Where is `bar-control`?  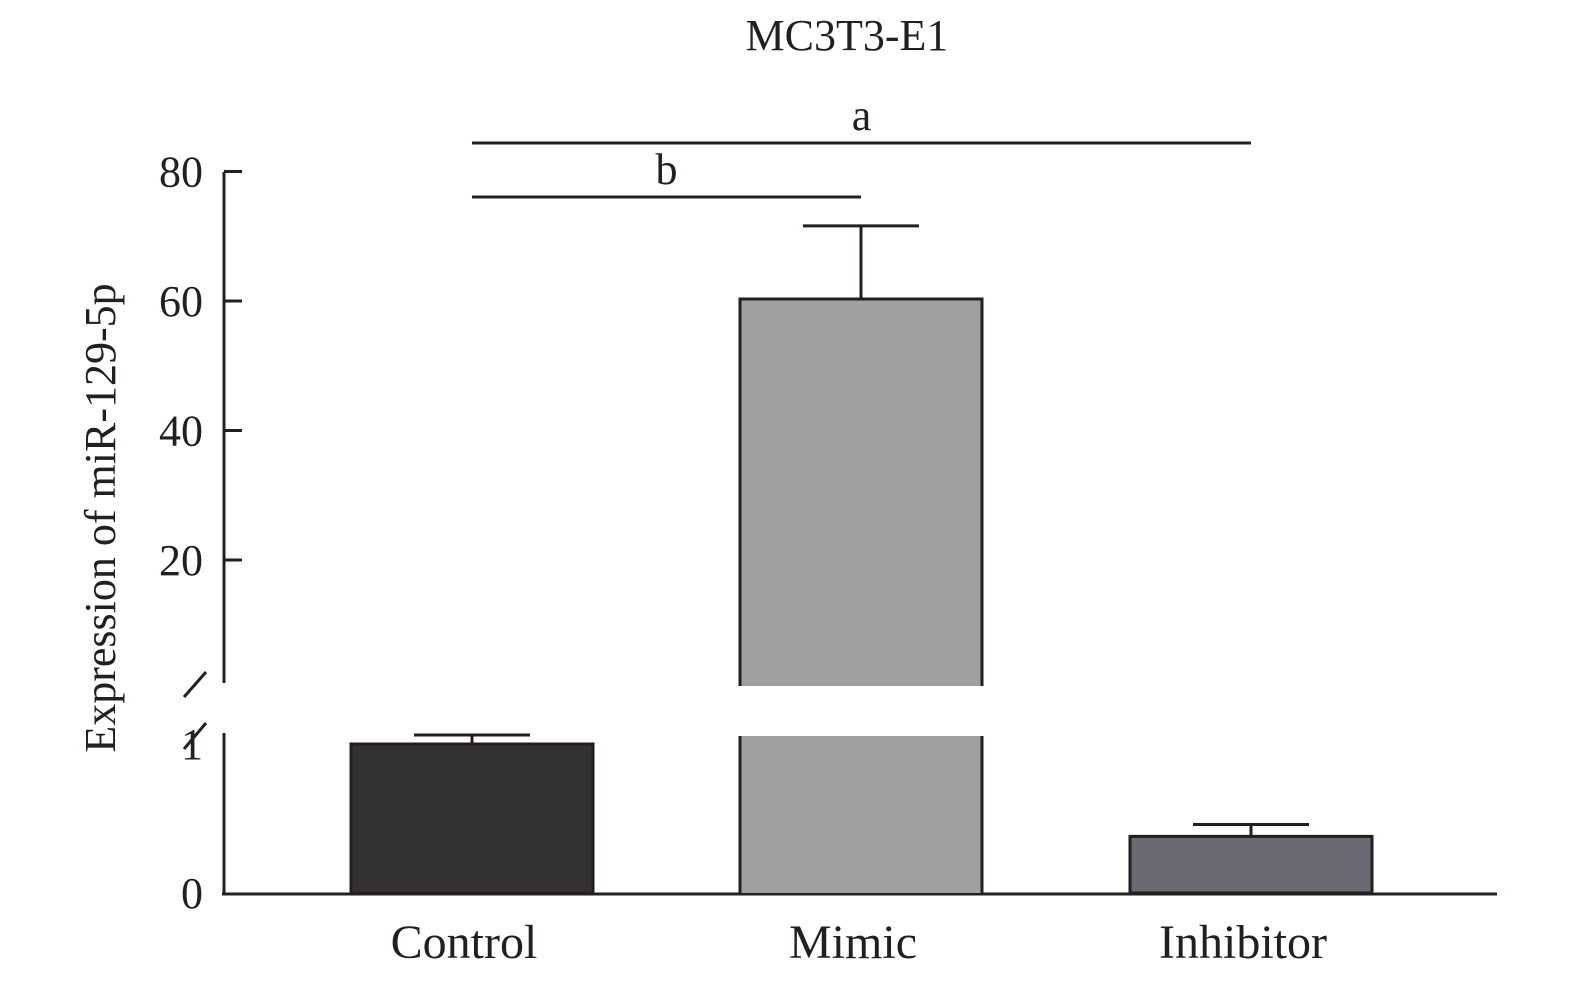
bar-control is located at coordinates (472, 818).